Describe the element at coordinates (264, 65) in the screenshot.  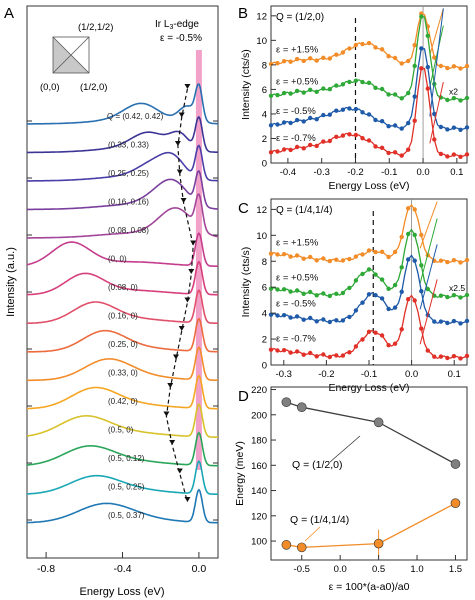
I see `ytick-label-4: 8` at that location.